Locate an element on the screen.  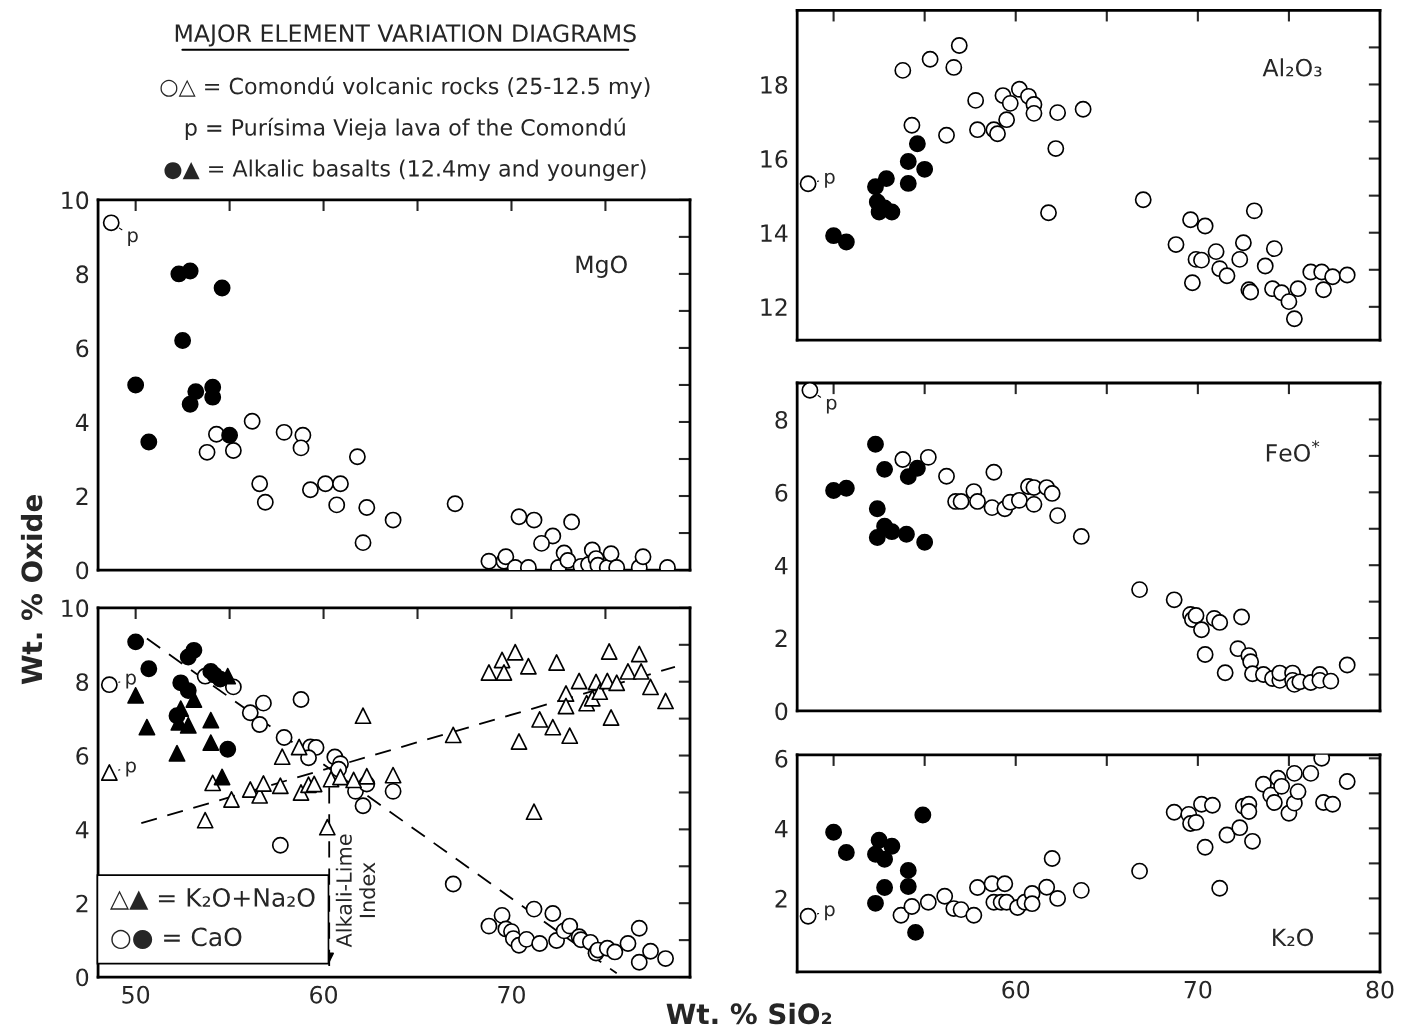
annotation: △▲ = K₂O+Na₂O is located at coordinates (212, 899).